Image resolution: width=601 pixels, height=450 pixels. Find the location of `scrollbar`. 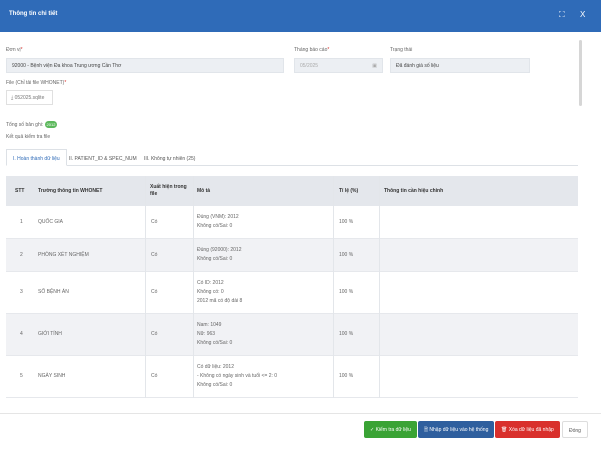

scrollbar is located at coordinates (580, 73).